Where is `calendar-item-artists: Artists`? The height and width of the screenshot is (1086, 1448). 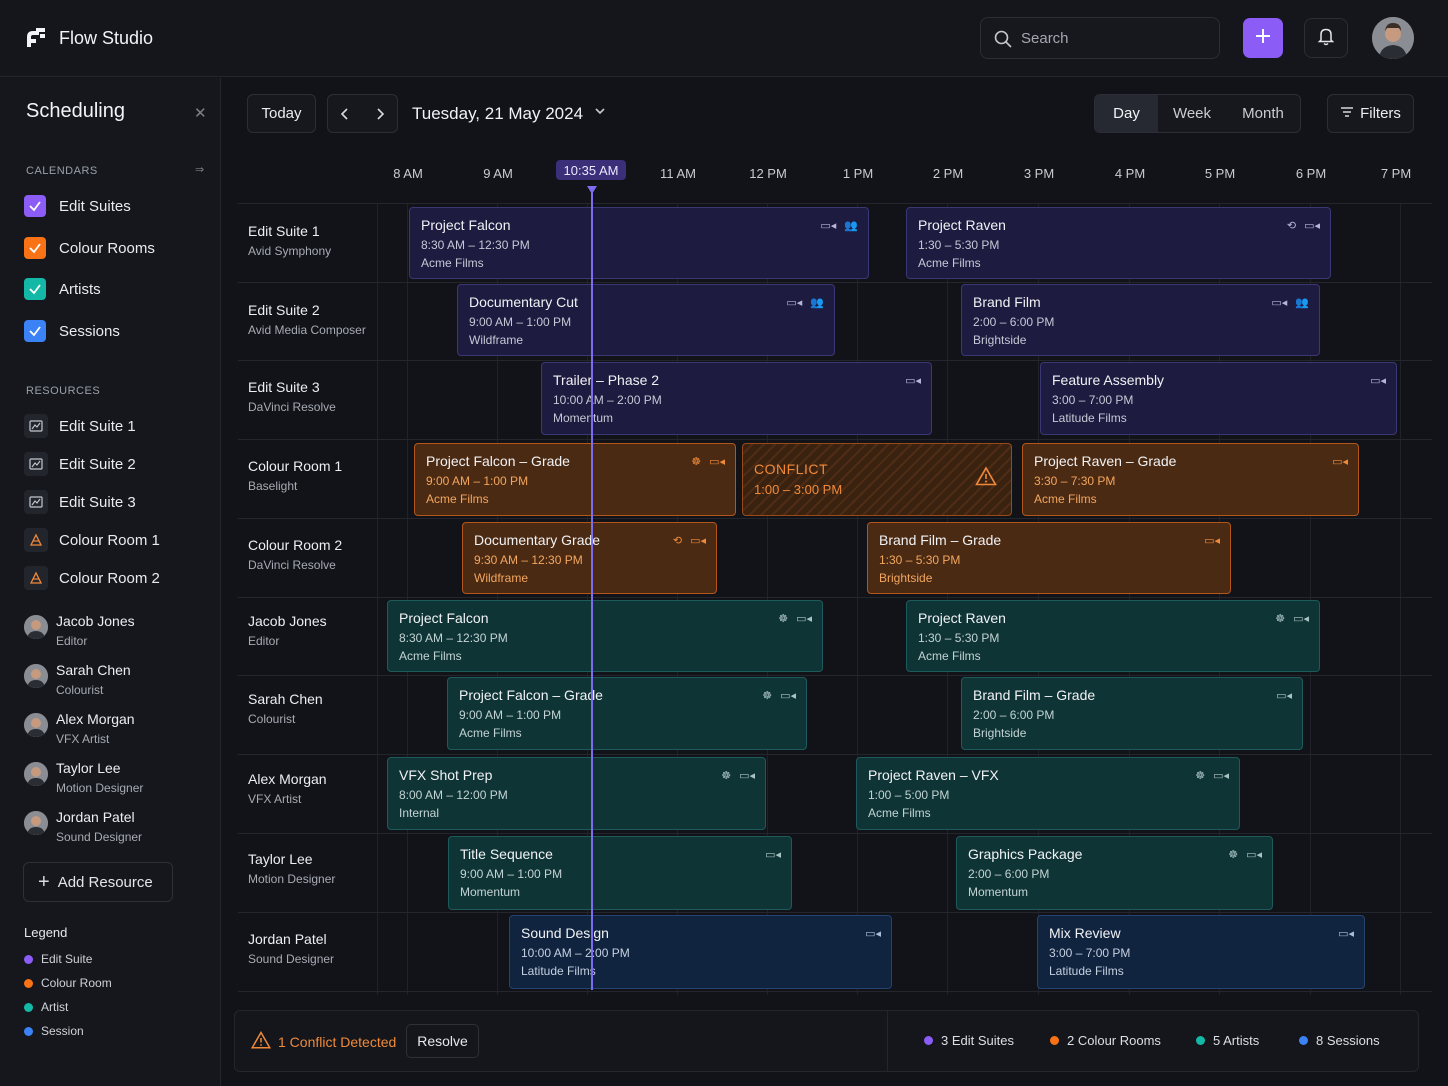
calendar-item-artists: Artists is located at coordinates (114, 289).